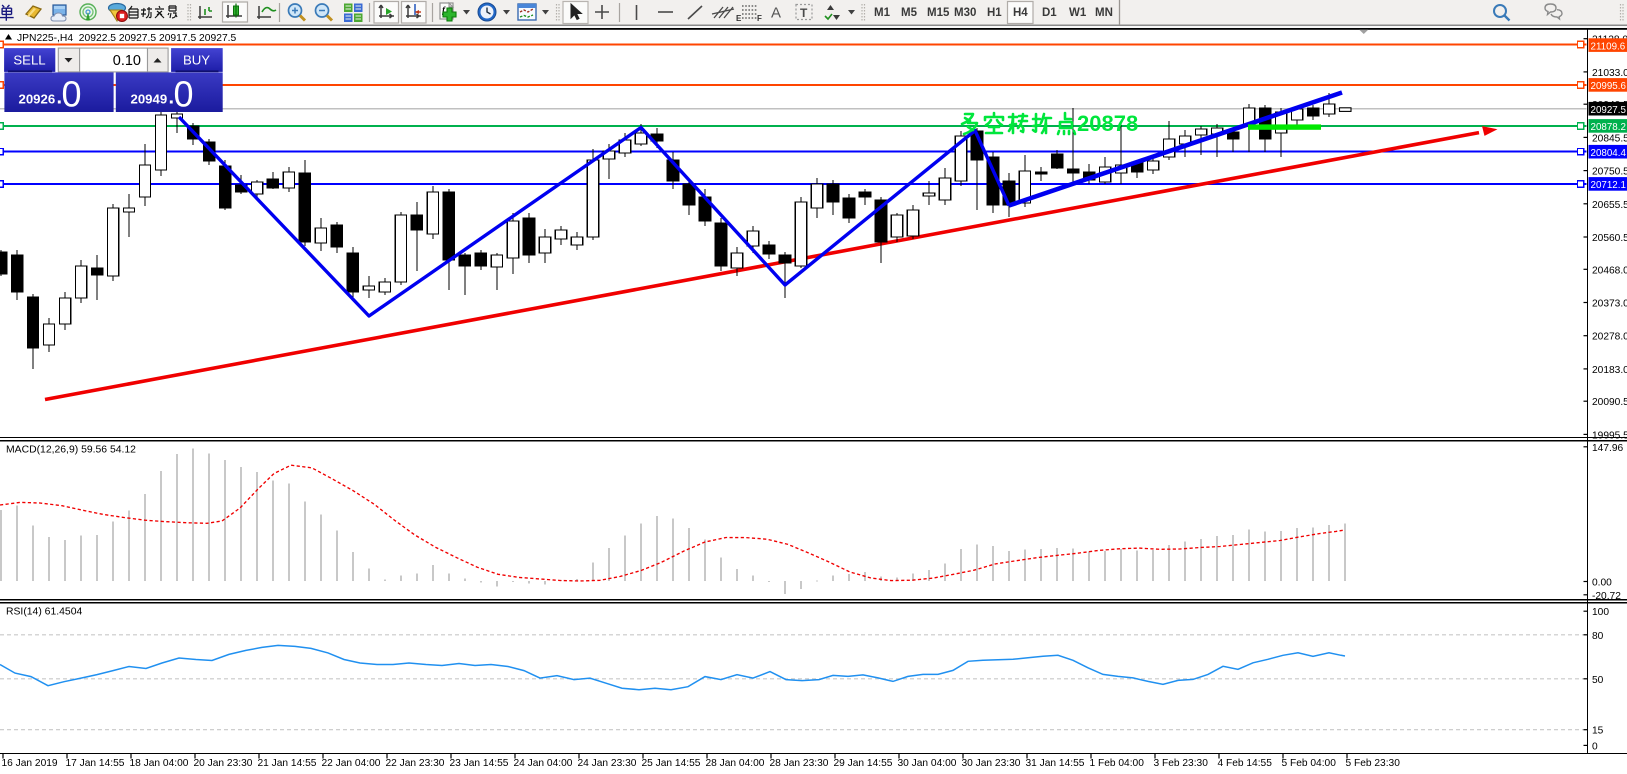 The image size is (1627, 774). I want to click on svg-text: 24 Jan 04:00, so click(543, 763).